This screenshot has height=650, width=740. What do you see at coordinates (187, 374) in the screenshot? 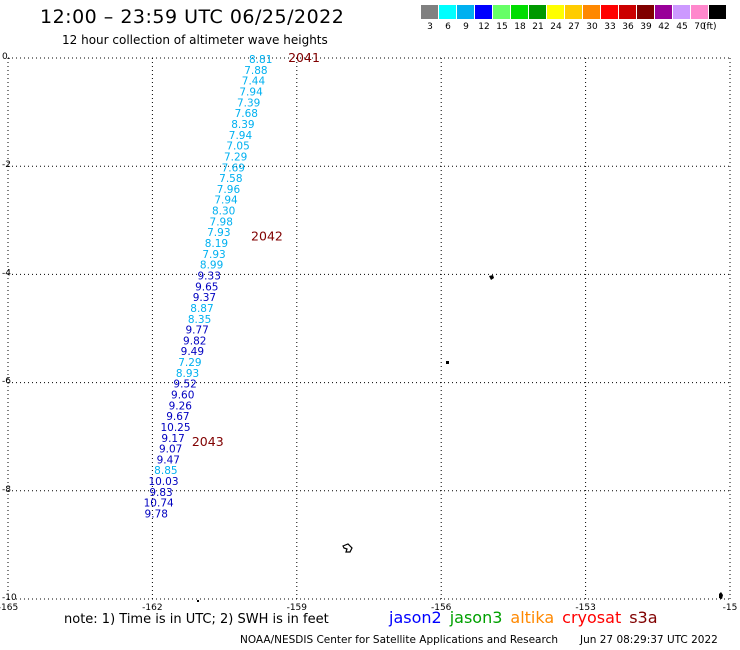
I see `wave-height-label: 8.93` at bounding box center [187, 374].